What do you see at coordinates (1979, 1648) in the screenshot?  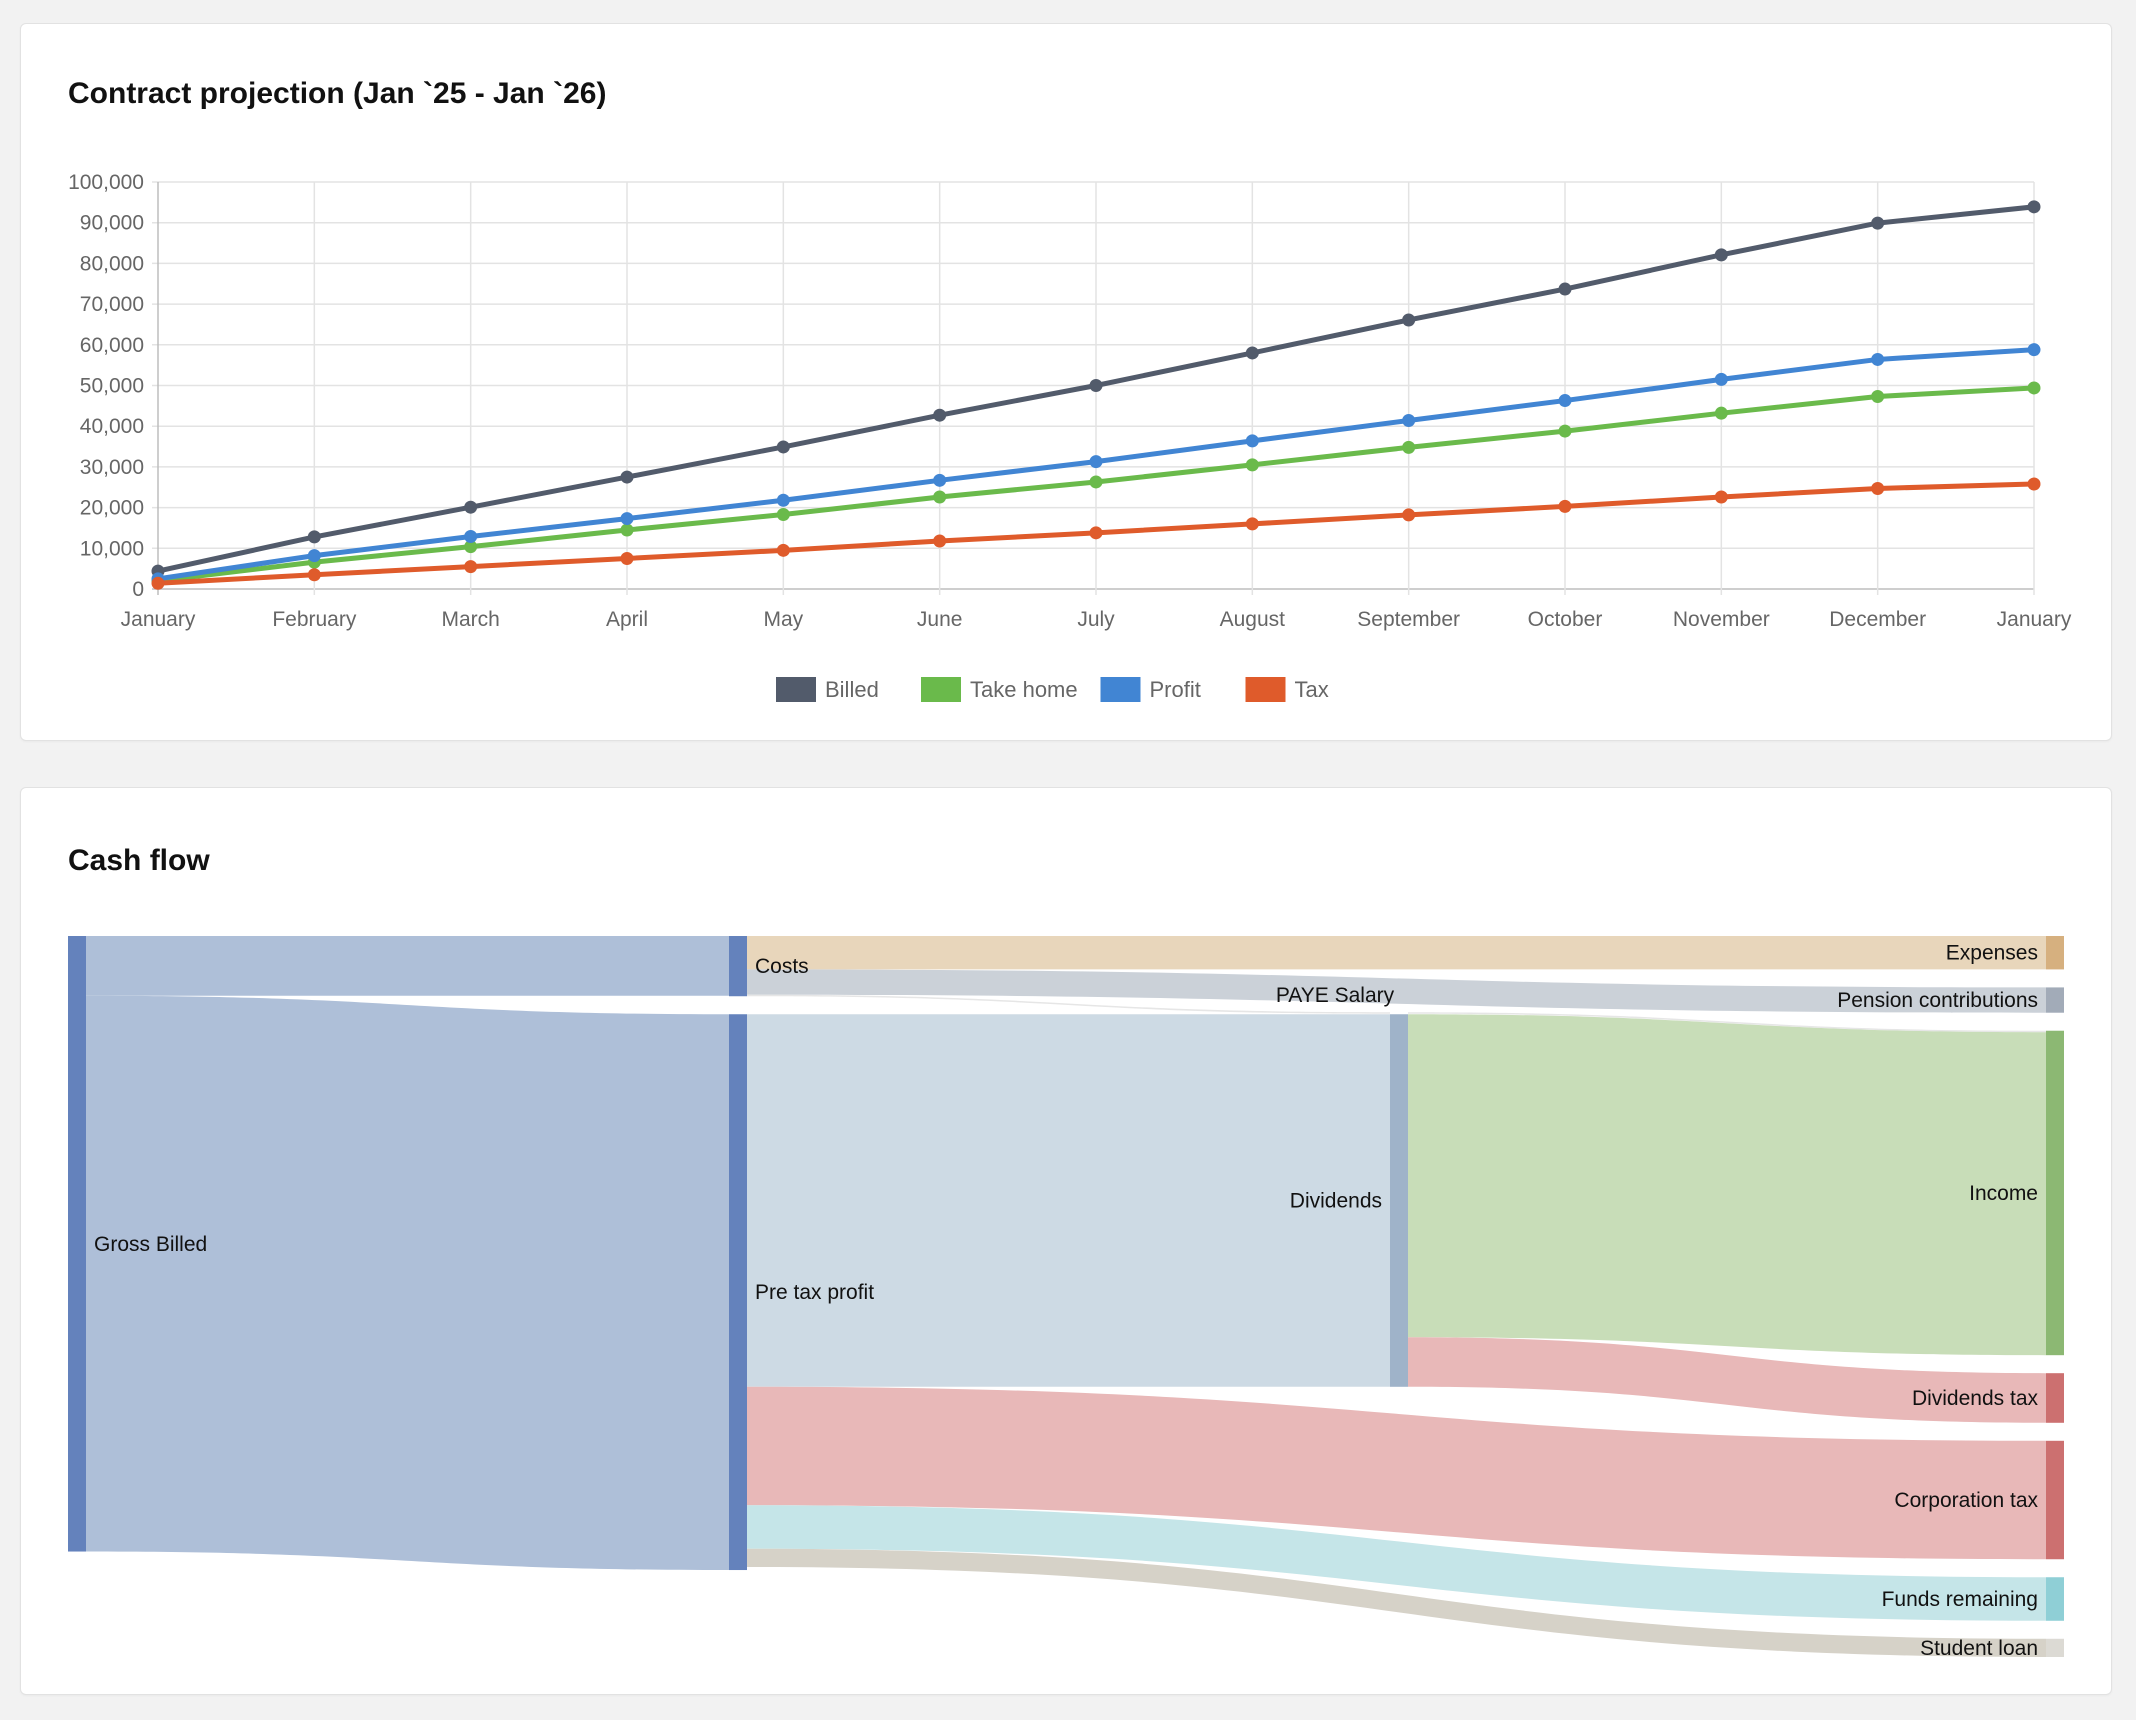 I see `node-label: Student loan` at bounding box center [1979, 1648].